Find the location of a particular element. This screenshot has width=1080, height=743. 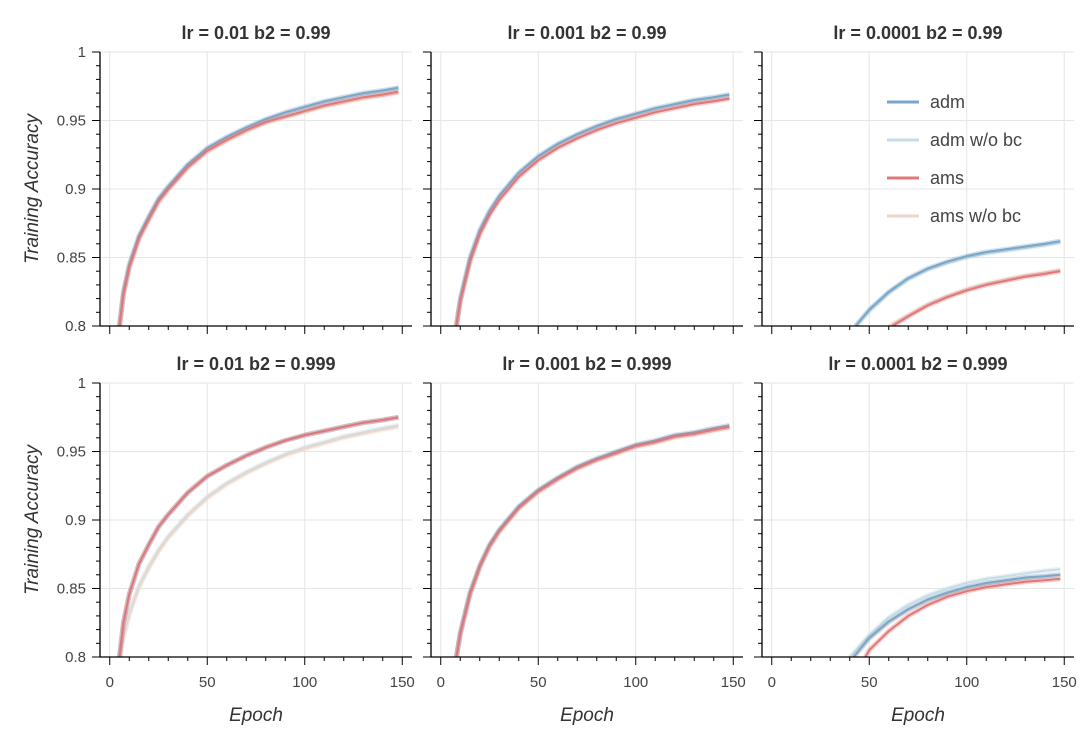

panel-title: lr = 0.001 b2 = 0.999 is located at coordinates (586, 364).